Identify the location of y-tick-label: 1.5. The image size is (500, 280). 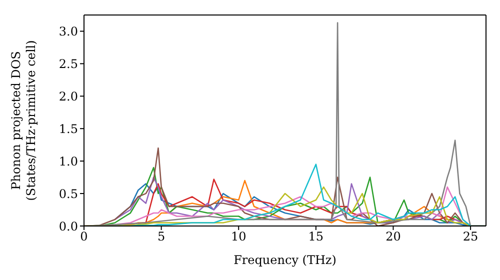
(68, 129).